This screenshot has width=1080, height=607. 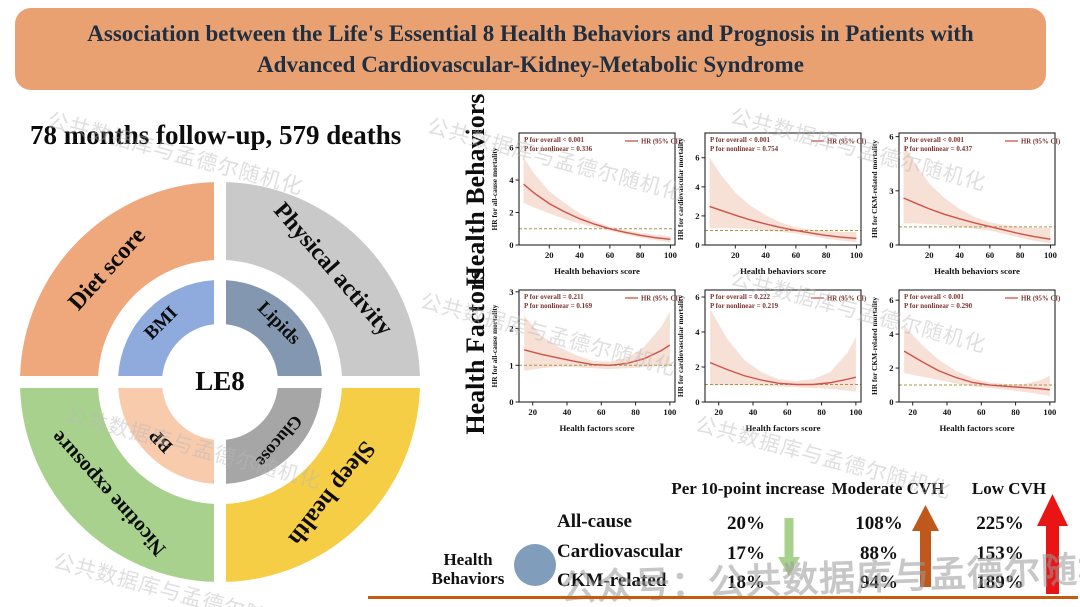 What do you see at coordinates (597, 271) in the screenshot?
I see `x-axis-label: Health behaviors score` at bounding box center [597, 271].